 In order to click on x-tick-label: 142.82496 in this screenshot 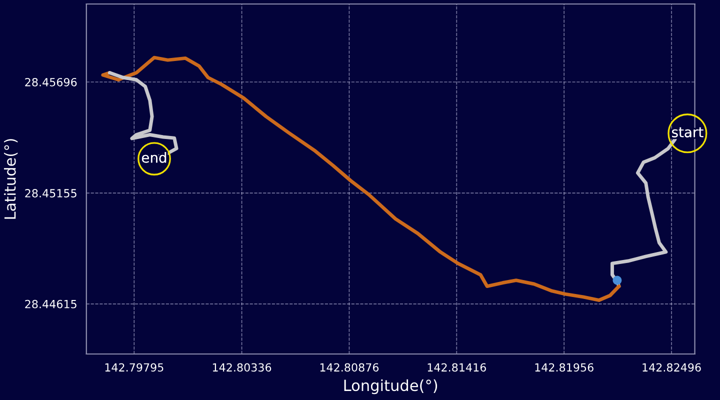, I will do `click(671, 367)`.